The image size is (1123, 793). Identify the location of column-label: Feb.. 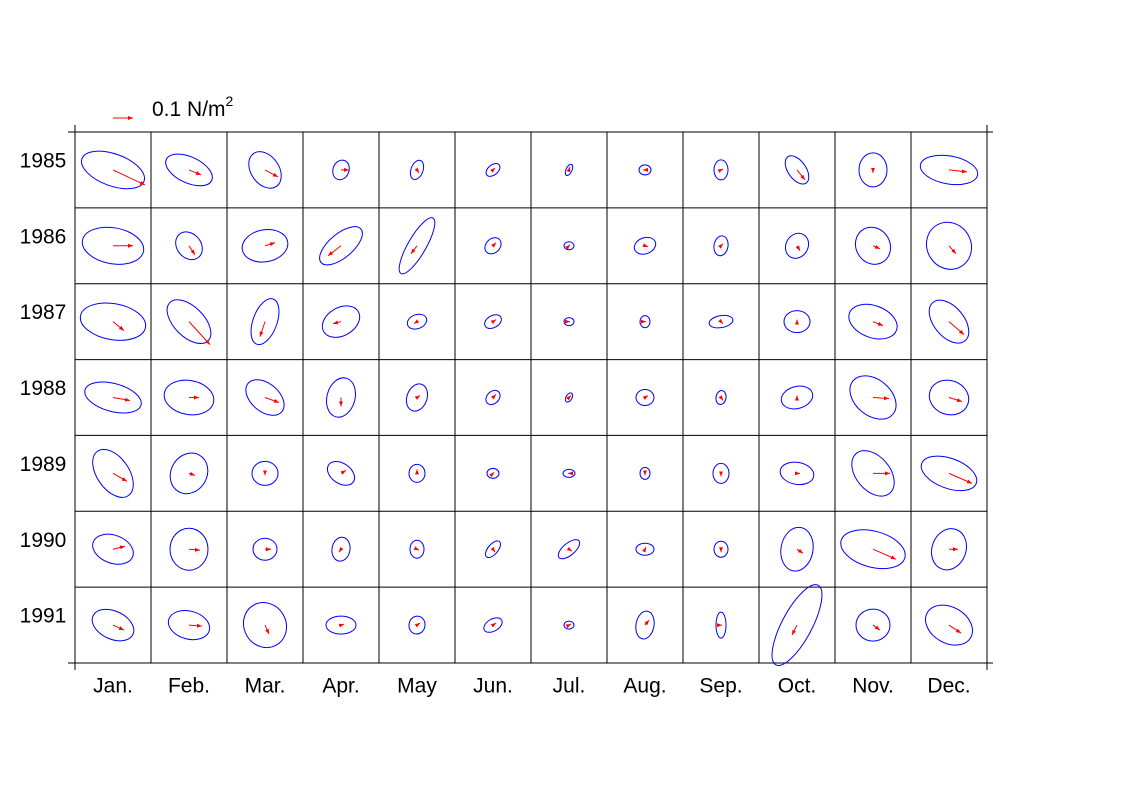
(189, 686).